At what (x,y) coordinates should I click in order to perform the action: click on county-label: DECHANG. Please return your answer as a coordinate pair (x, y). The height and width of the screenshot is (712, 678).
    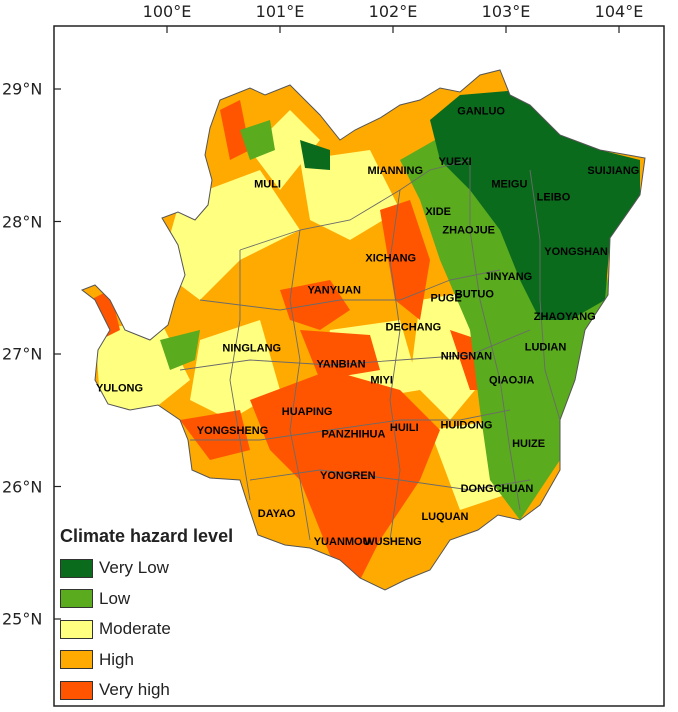
    Looking at the image, I should click on (414, 327).